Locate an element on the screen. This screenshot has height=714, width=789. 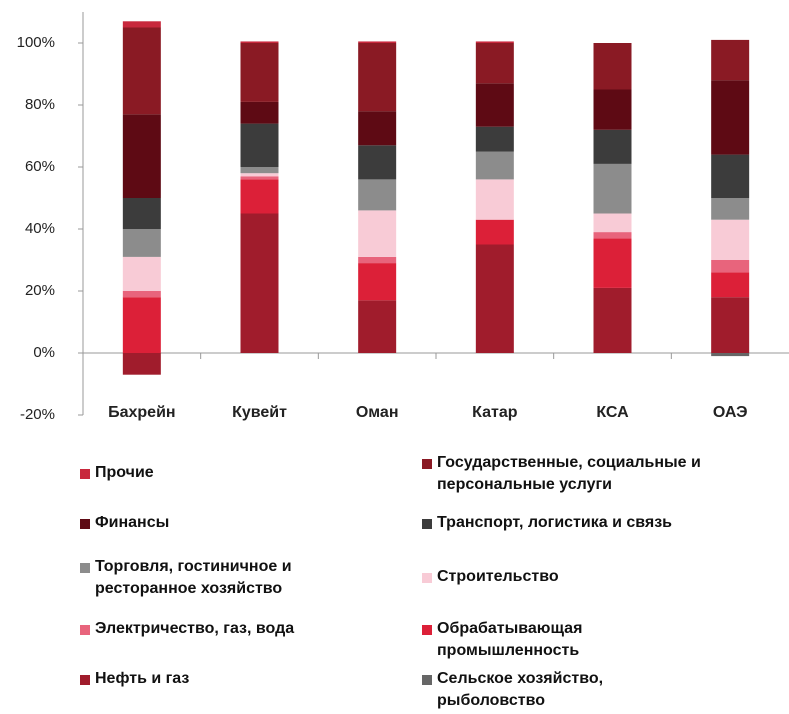
y-tick-label: 60% is located at coordinates (40, 166).